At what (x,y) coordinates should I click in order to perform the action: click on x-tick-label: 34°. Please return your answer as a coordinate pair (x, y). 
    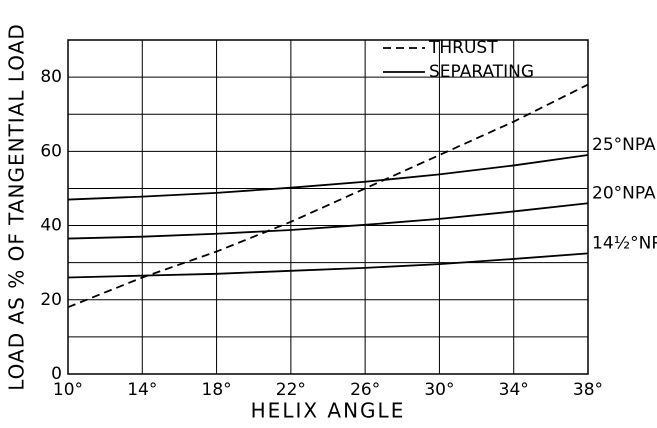
    Looking at the image, I should click on (514, 390).